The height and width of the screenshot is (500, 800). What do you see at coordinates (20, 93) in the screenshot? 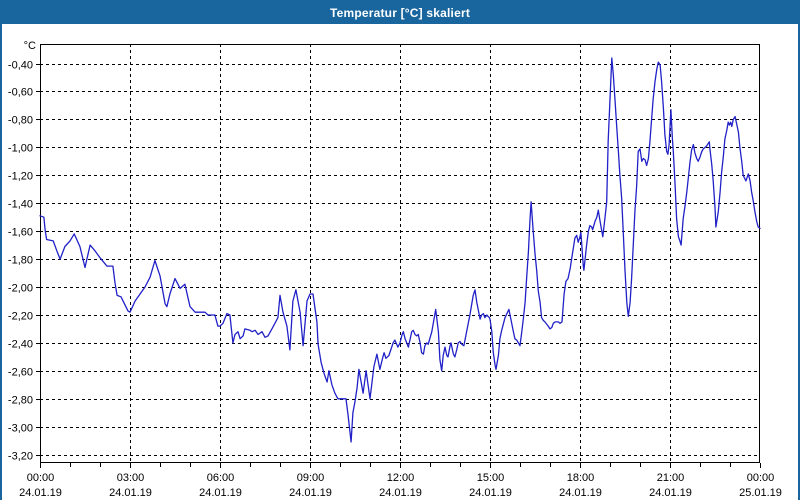
I see `y-tick-label: -0,60` at bounding box center [20, 93].